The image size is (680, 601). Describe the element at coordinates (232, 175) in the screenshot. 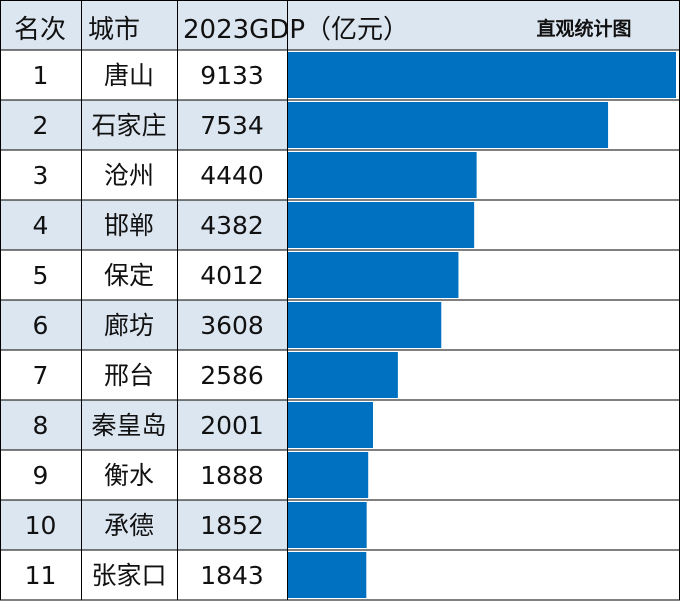

I see `gdp-value-cell: 4440` at that location.